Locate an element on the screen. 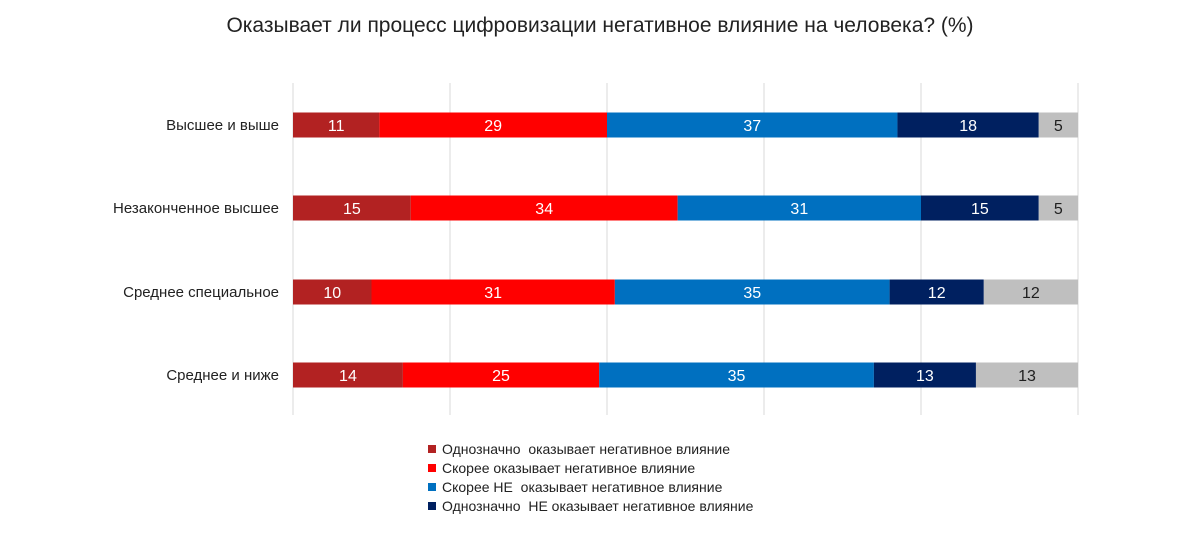 The height and width of the screenshot is (546, 1200). data-label: 10 is located at coordinates (332, 293).